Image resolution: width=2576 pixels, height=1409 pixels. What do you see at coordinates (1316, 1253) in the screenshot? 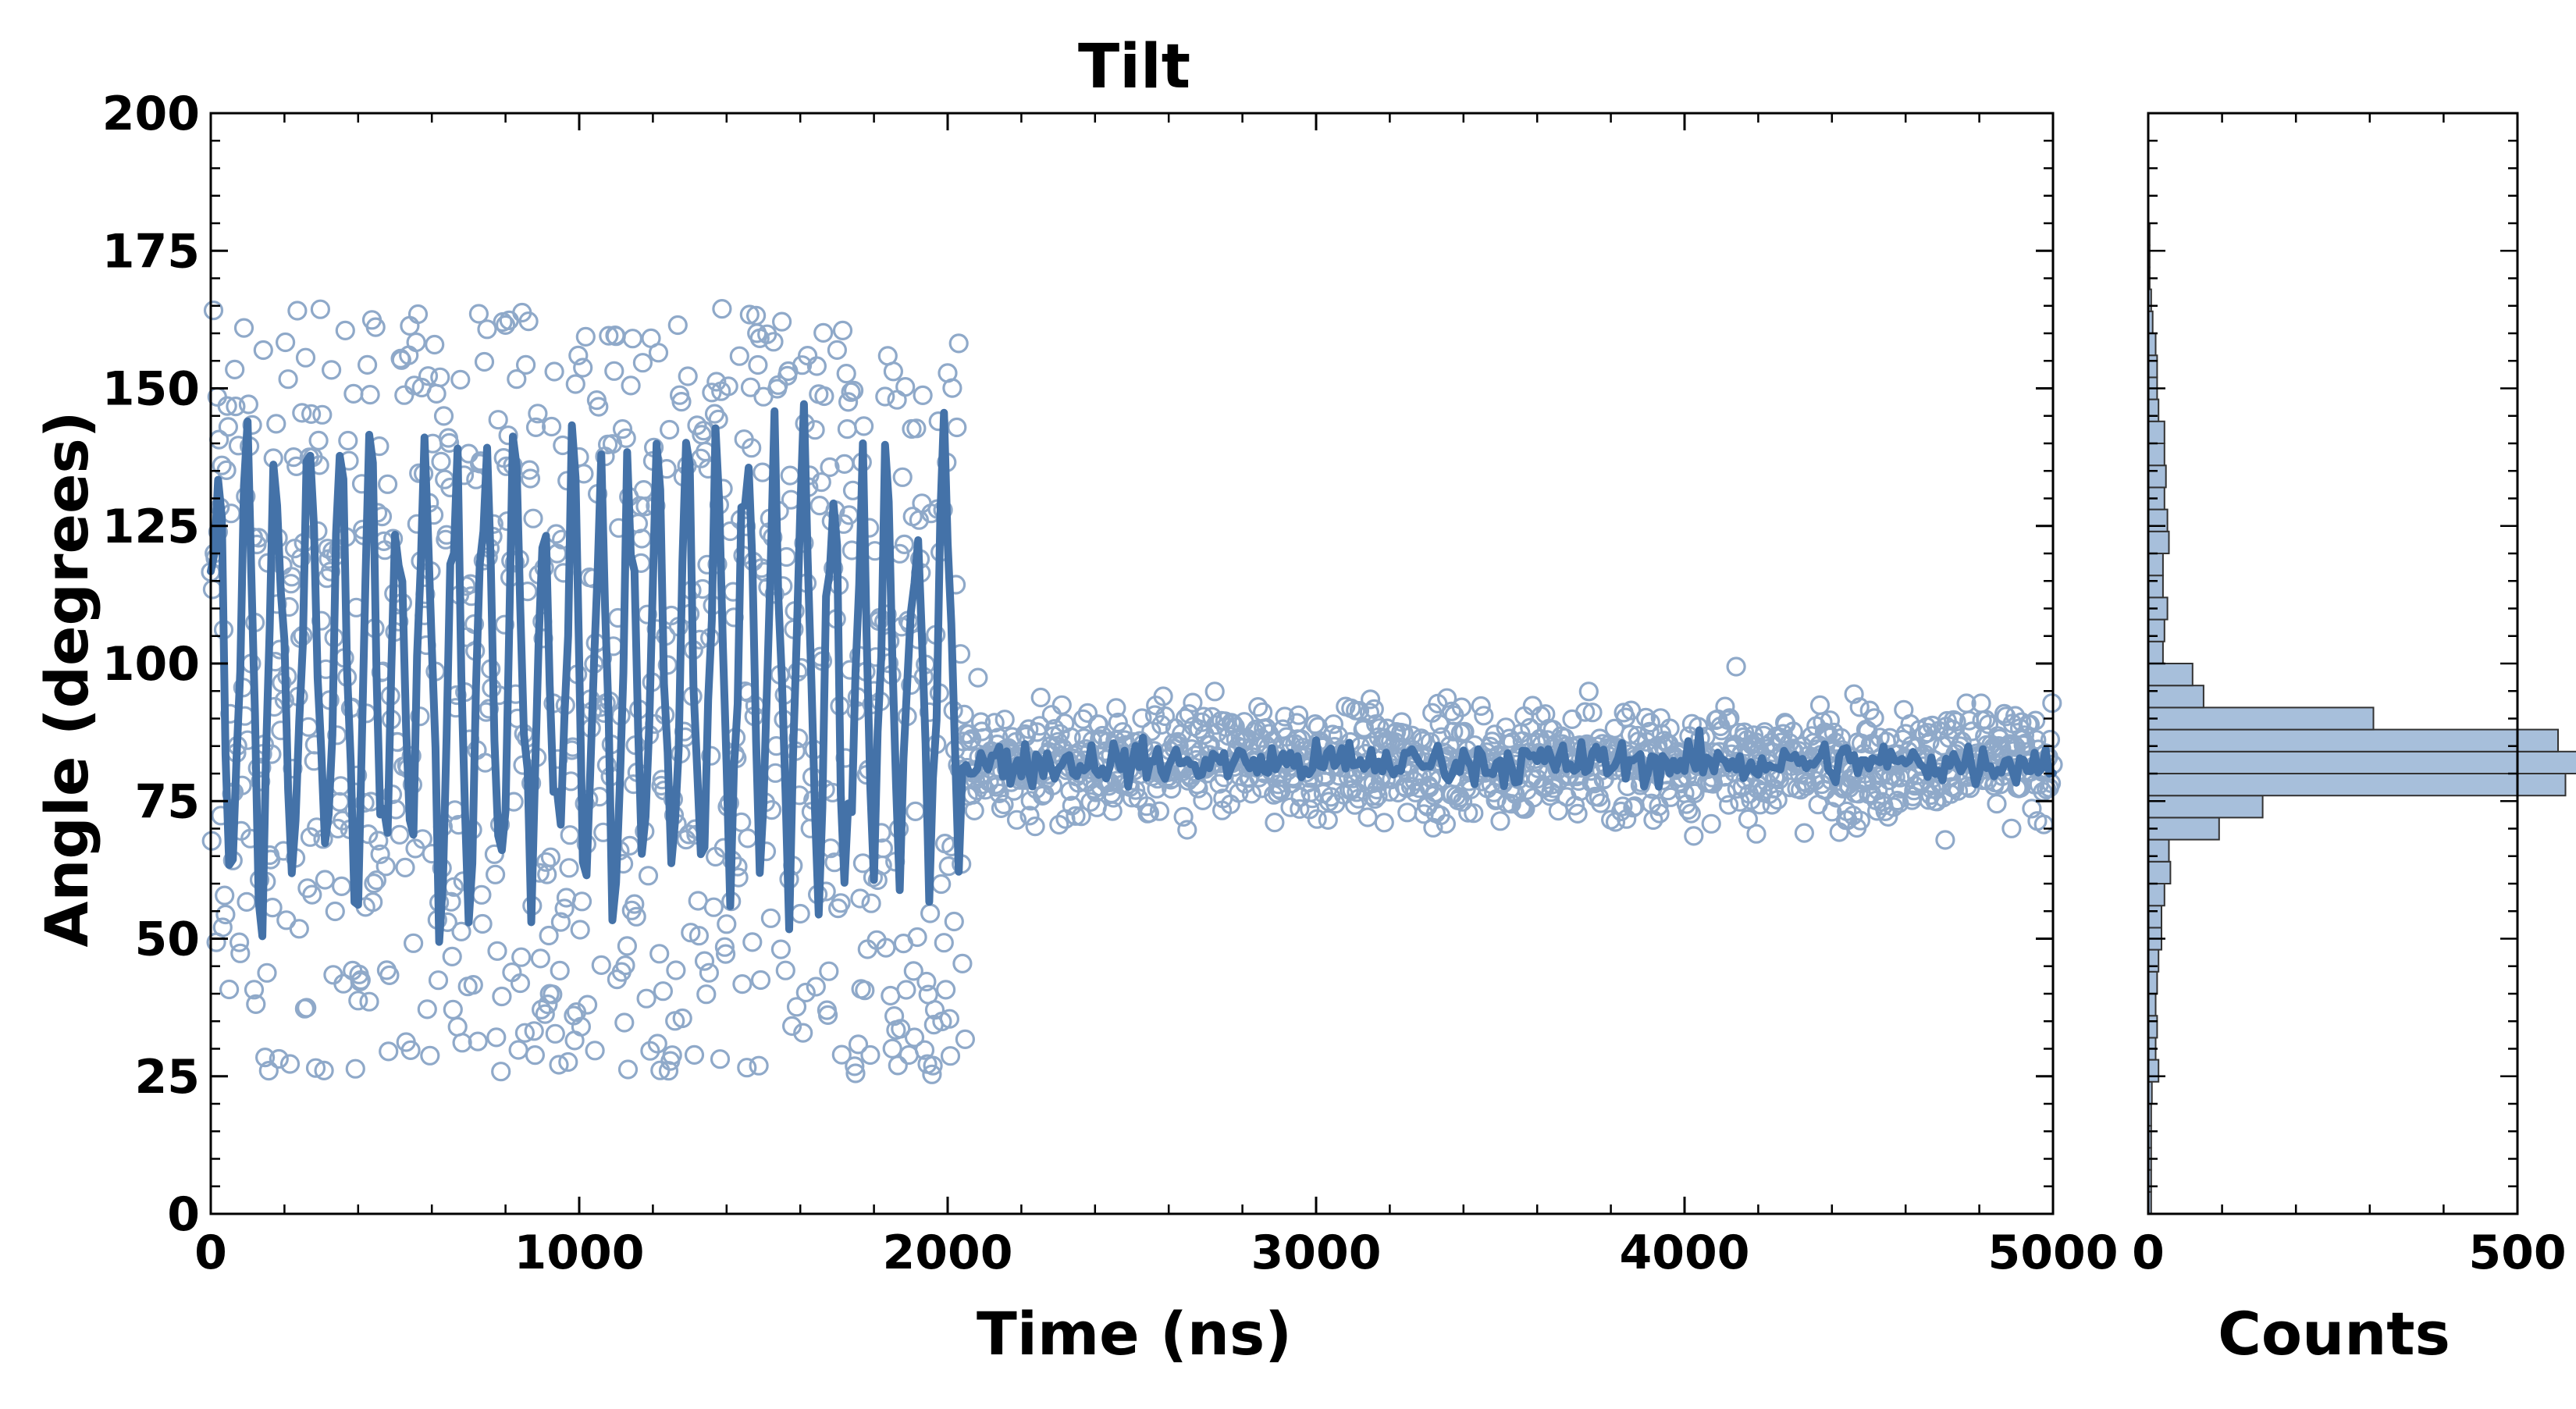
I see `x-tick-label: 3000` at bounding box center [1316, 1253].